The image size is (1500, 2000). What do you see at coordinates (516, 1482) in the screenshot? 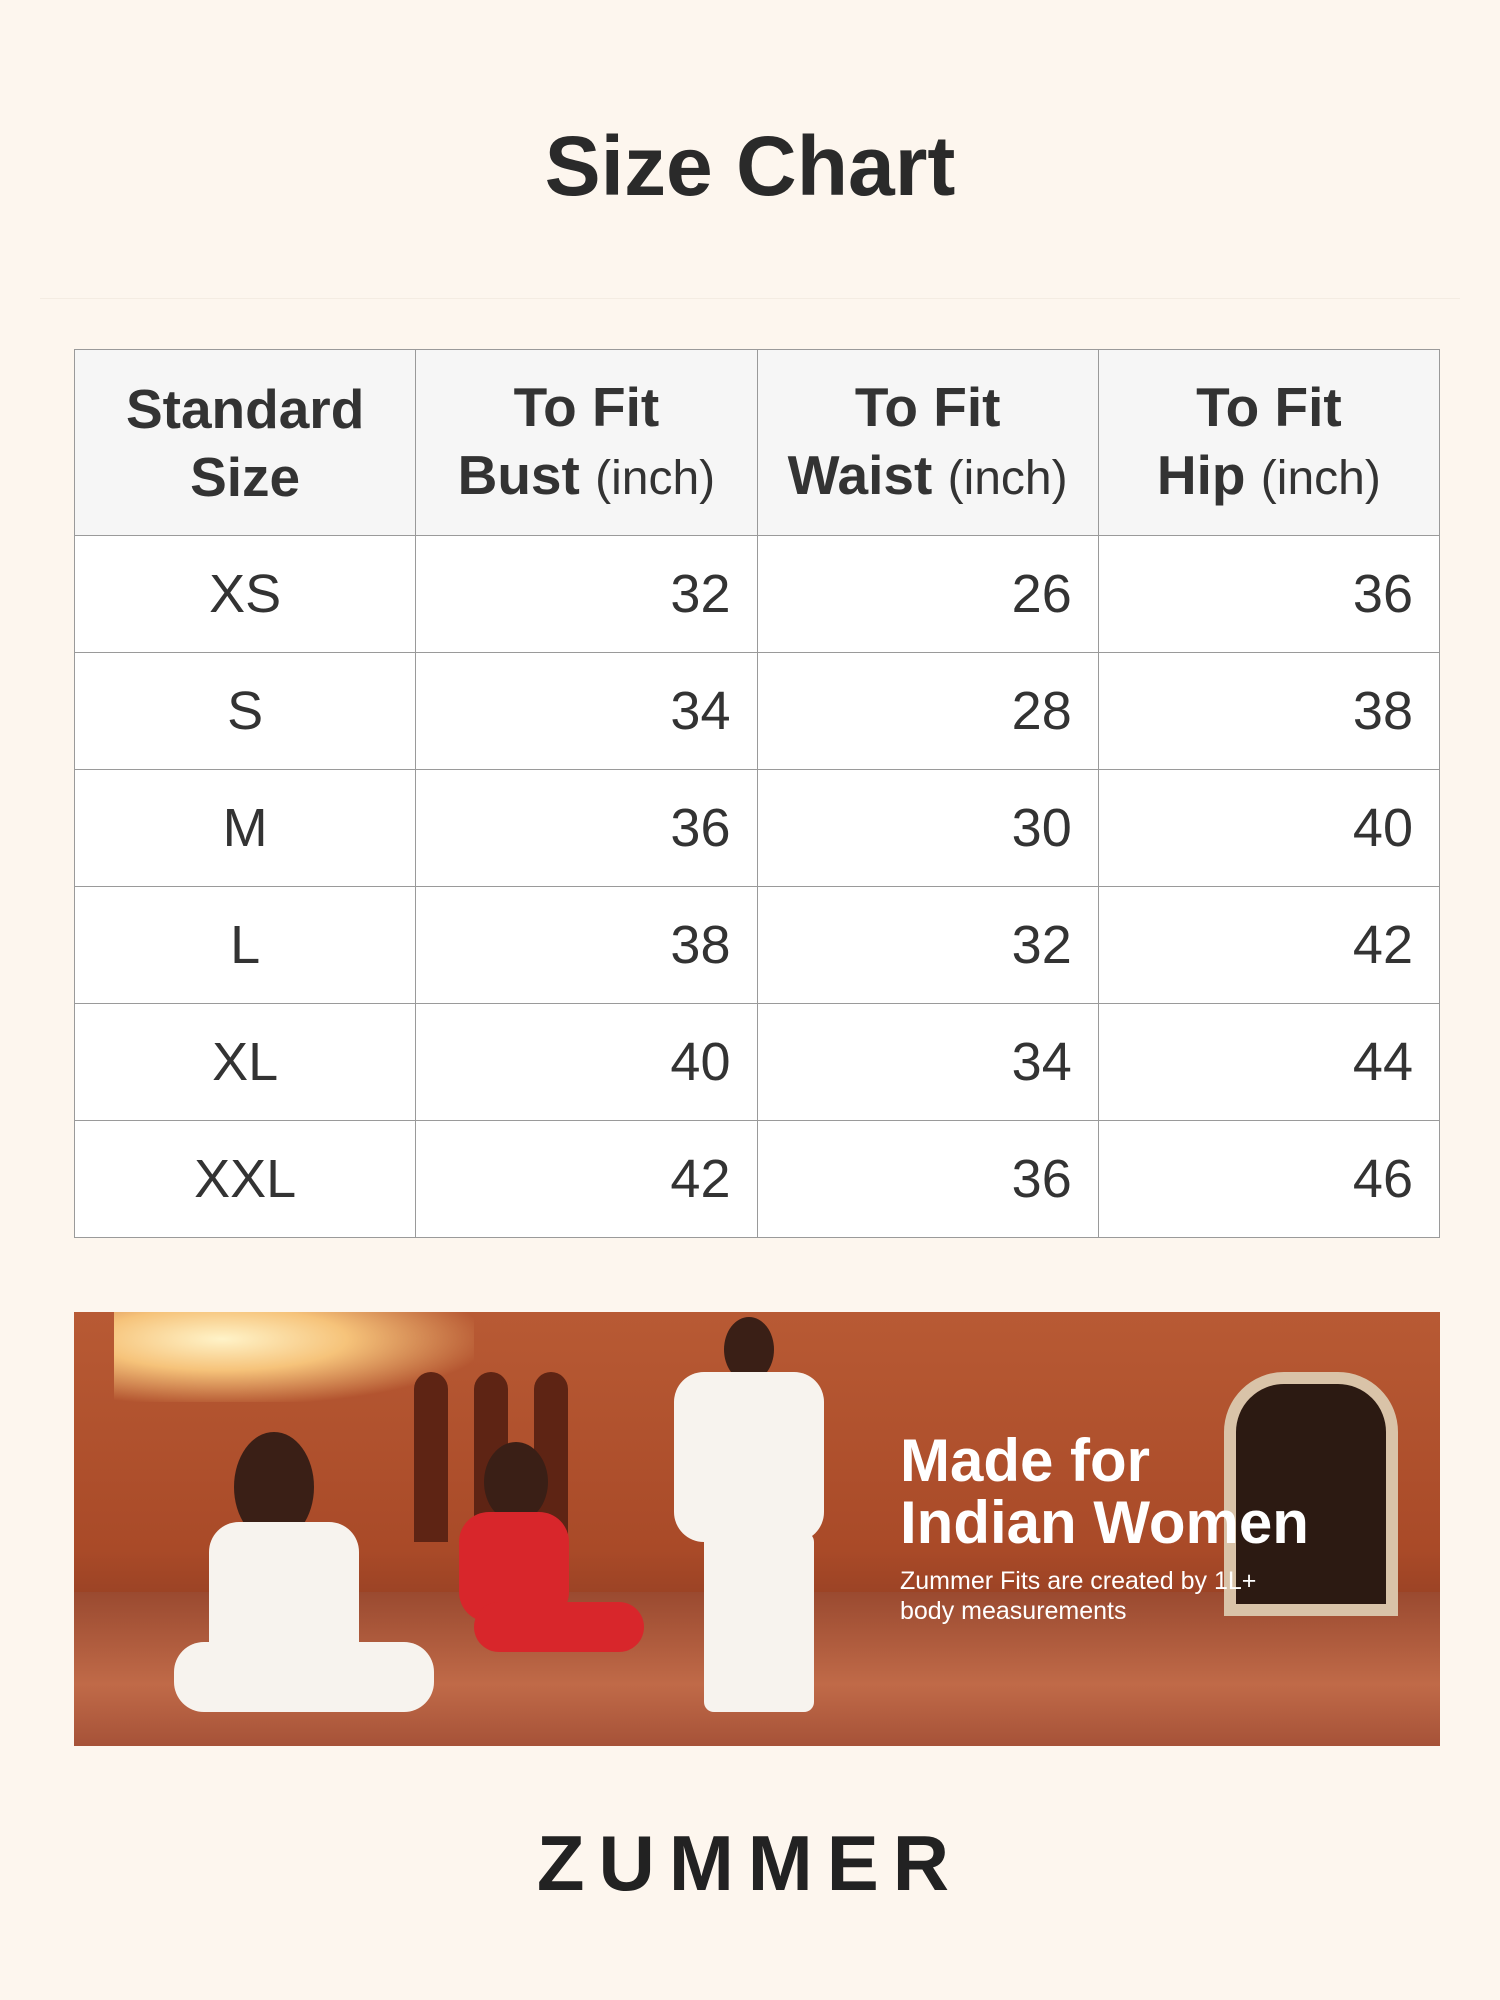
I see `model-2-hair` at bounding box center [516, 1482].